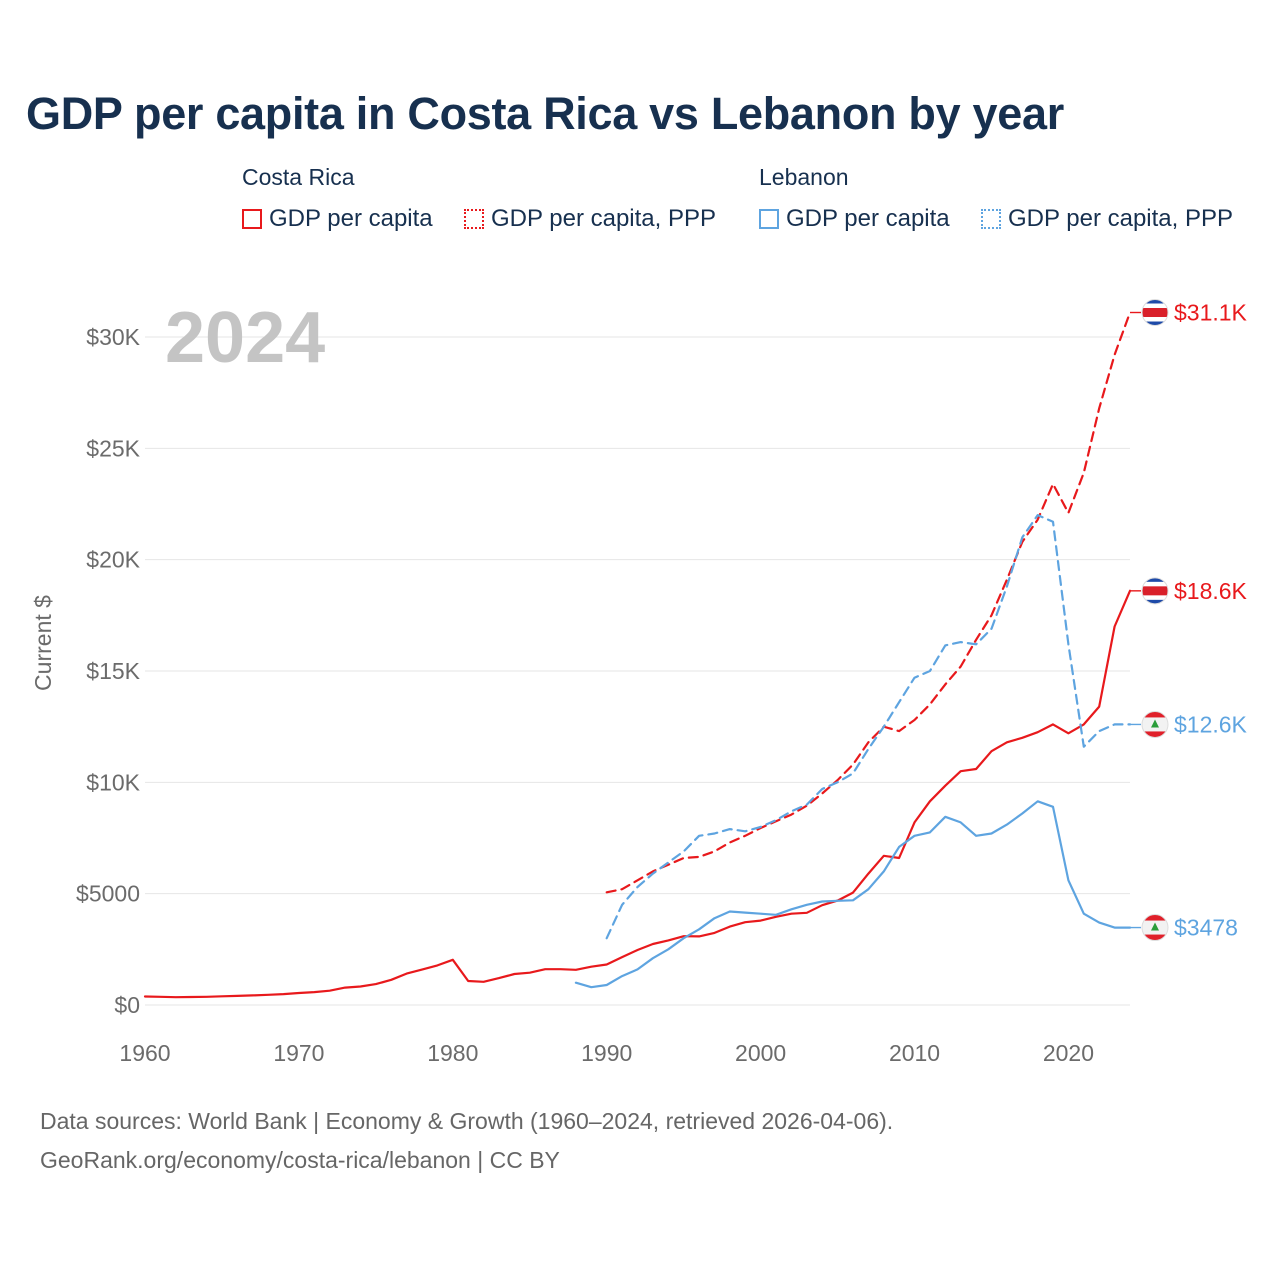 The height and width of the screenshot is (1280, 1280). I want to click on x-tick-label: 1970, so click(298, 1053).